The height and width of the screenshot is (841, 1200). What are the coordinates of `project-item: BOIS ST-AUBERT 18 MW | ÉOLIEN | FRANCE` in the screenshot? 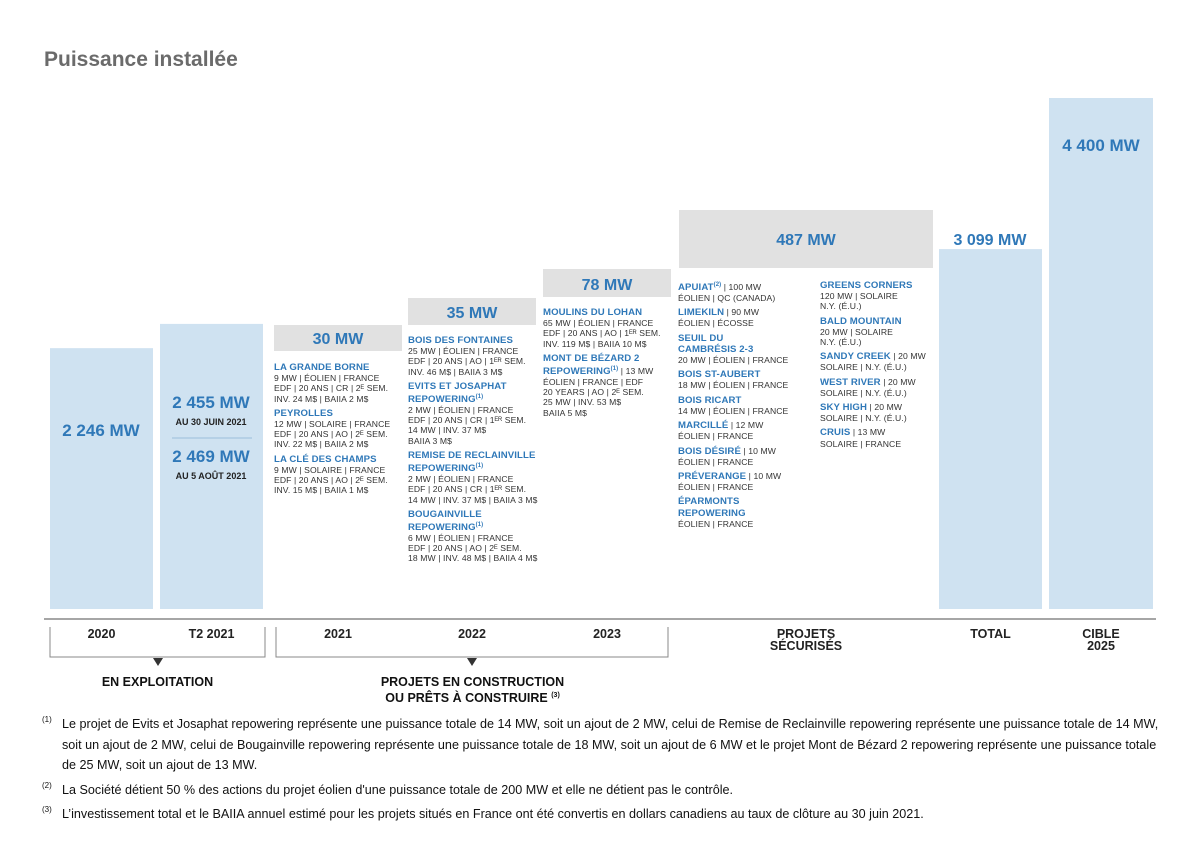 It's located at (745, 380).